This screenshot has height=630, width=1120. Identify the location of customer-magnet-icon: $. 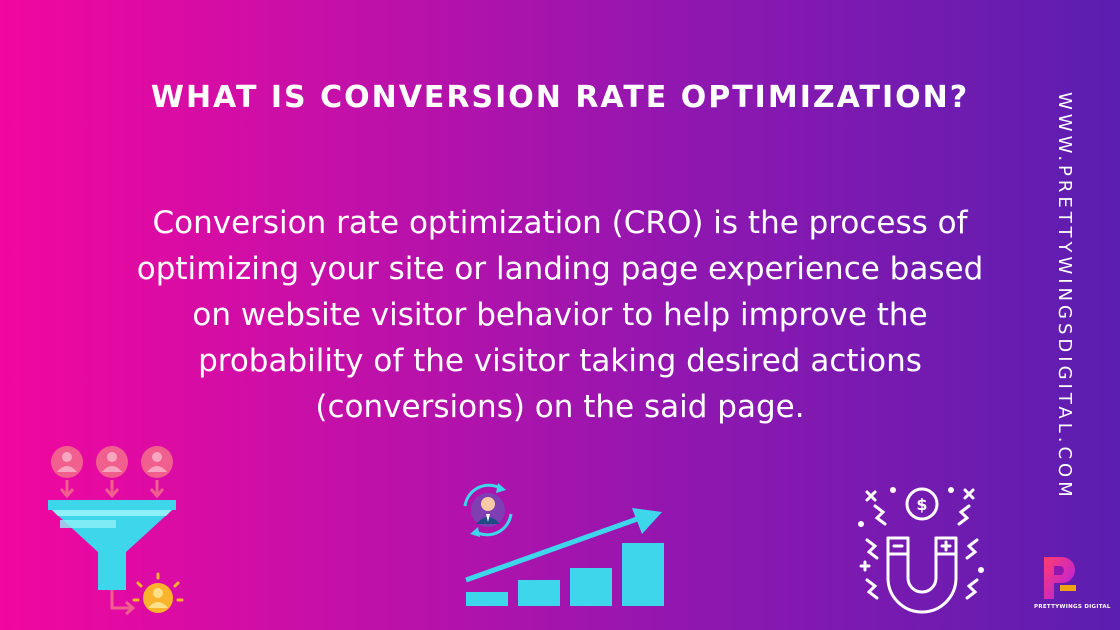
(921, 550).